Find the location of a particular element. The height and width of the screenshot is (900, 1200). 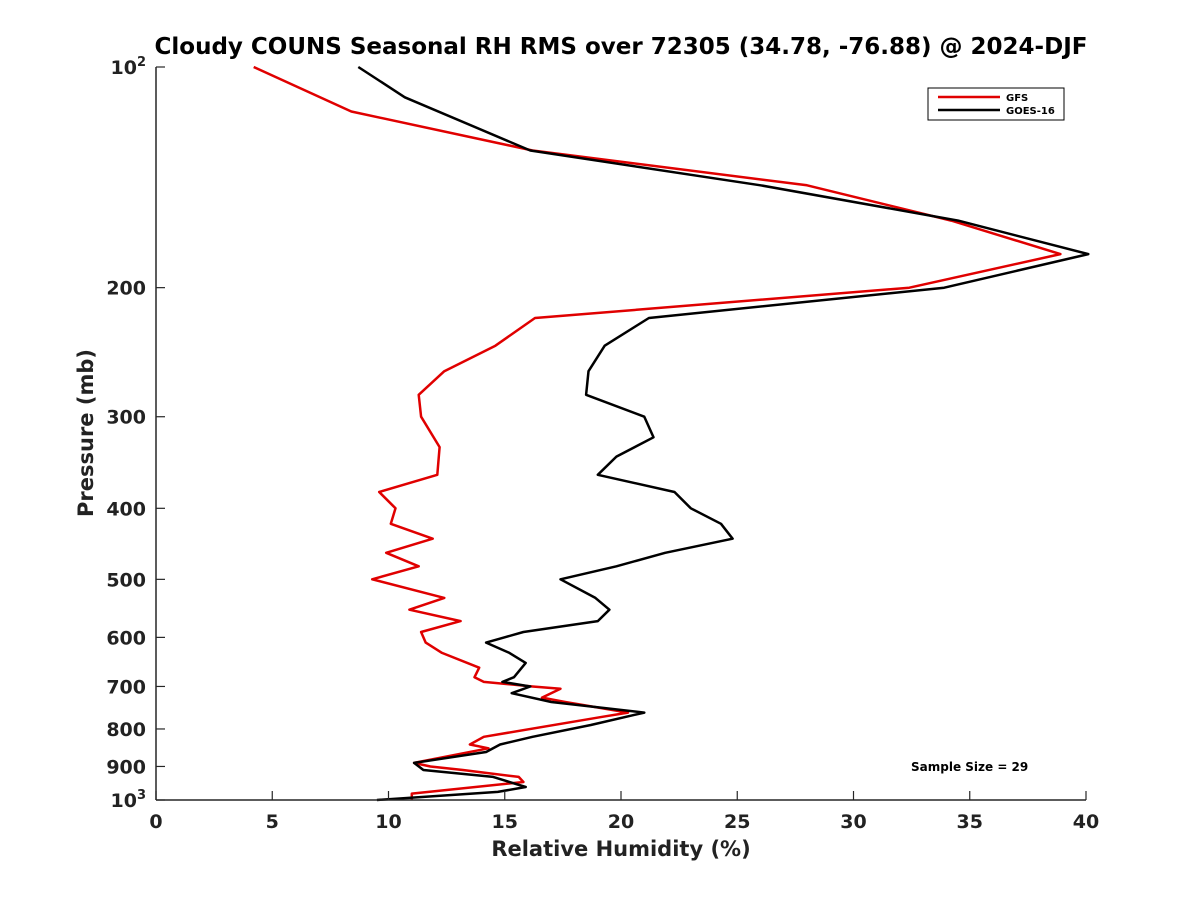

x-tick-label: 0 is located at coordinates (155, 822).